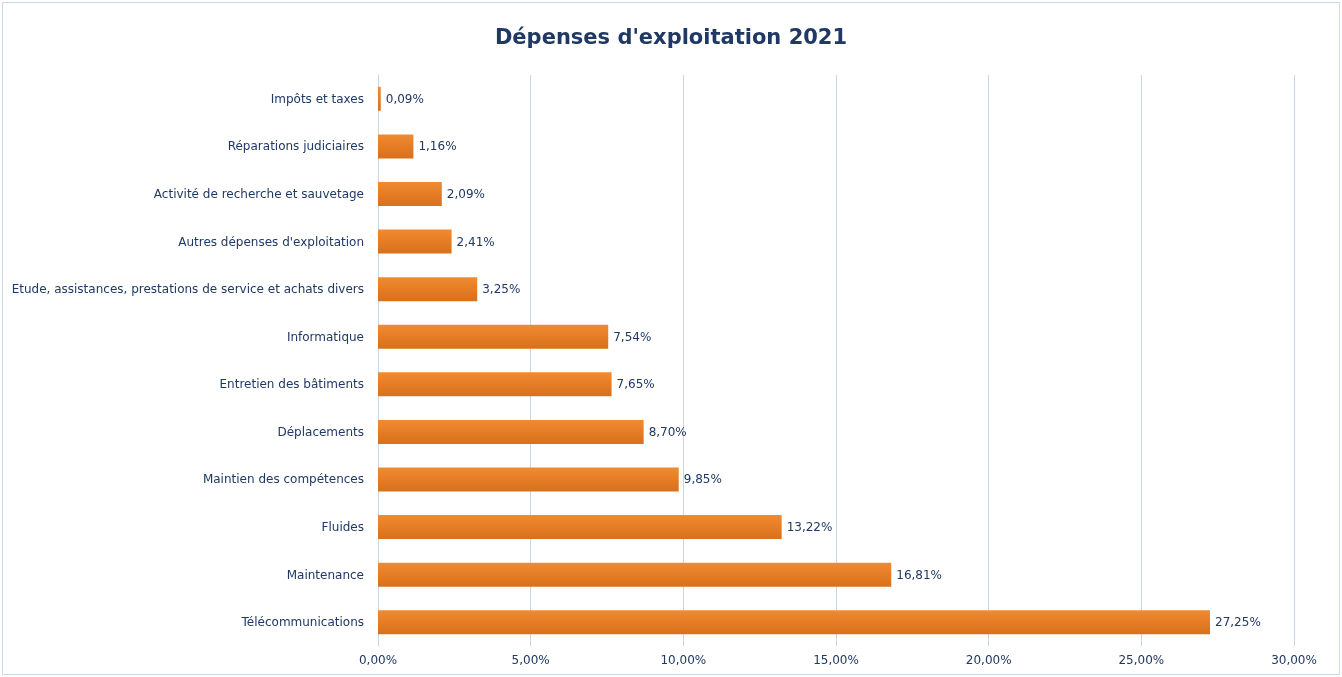 Image resolution: width=1342 pixels, height=677 pixels. I want to click on x-tick-label: 15,00%, so click(836, 660).